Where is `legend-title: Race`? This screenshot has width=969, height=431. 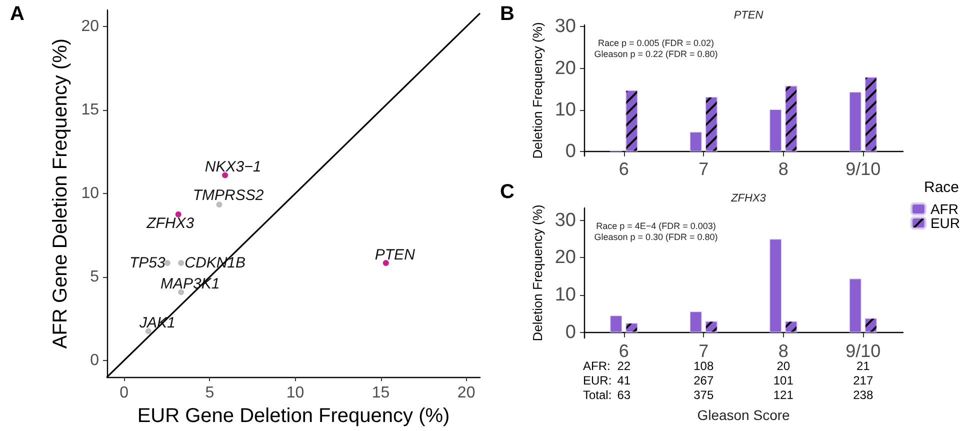
legend-title: Race is located at coordinates (942, 187).